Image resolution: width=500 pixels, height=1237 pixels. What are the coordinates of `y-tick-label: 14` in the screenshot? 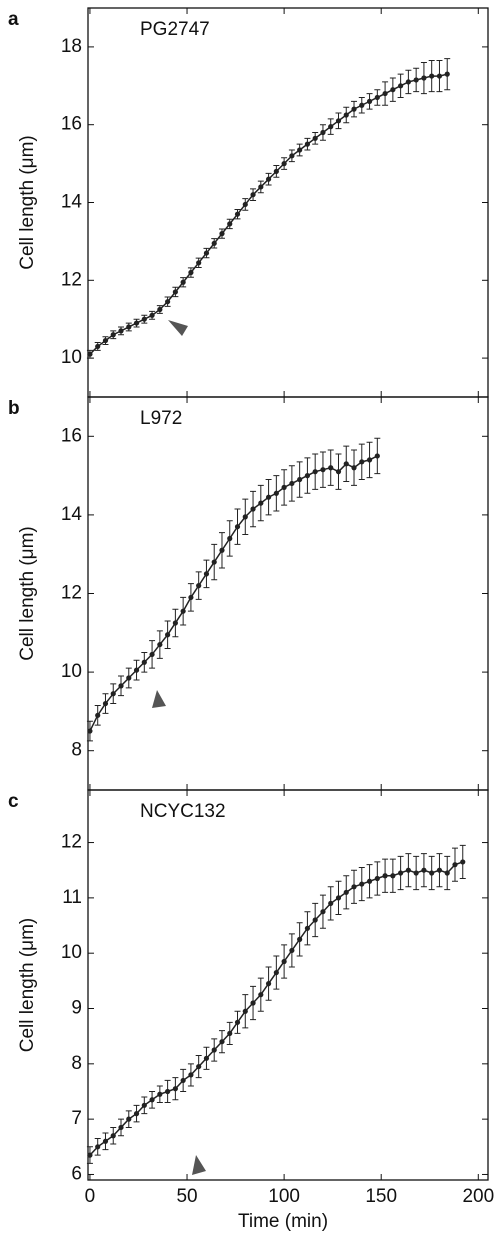 It's located at (72, 514).